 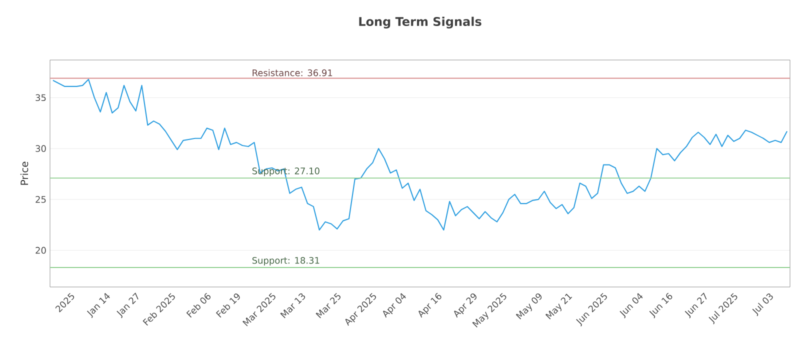 I want to click on y-tick-label: 35, so click(x=41, y=98).